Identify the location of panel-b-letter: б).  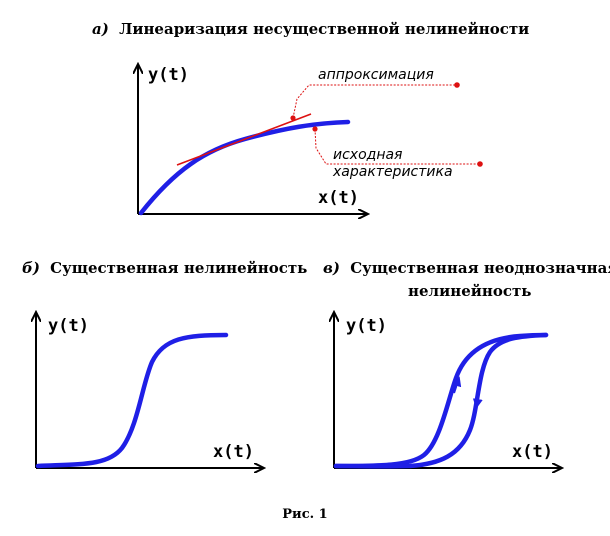
(31, 268).